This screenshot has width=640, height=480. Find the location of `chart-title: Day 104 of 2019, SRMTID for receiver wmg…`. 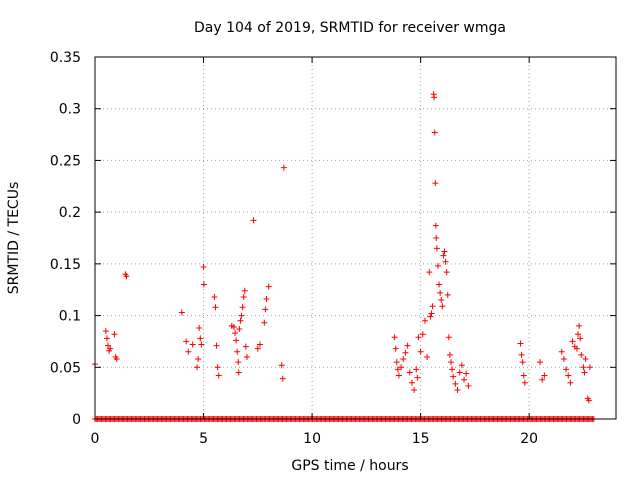

chart-title: Day 104 of 2019, SRMTID for receiver wmg… is located at coordinates (350, 28).